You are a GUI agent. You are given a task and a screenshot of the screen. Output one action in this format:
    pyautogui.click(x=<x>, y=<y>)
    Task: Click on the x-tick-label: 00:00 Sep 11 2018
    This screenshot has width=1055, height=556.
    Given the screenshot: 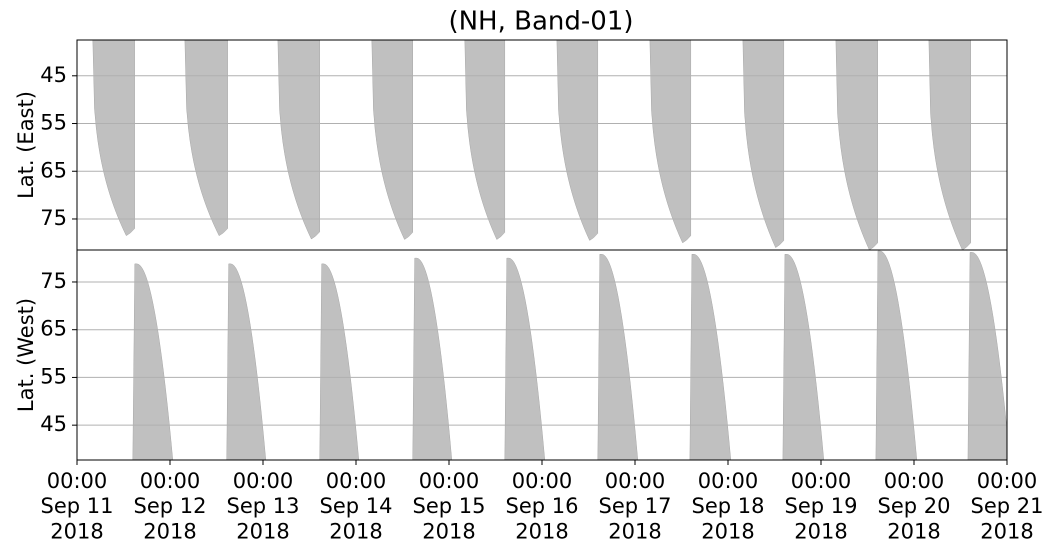 What is the action you would take?
    pyautogui.click(x=77, y=506)
    